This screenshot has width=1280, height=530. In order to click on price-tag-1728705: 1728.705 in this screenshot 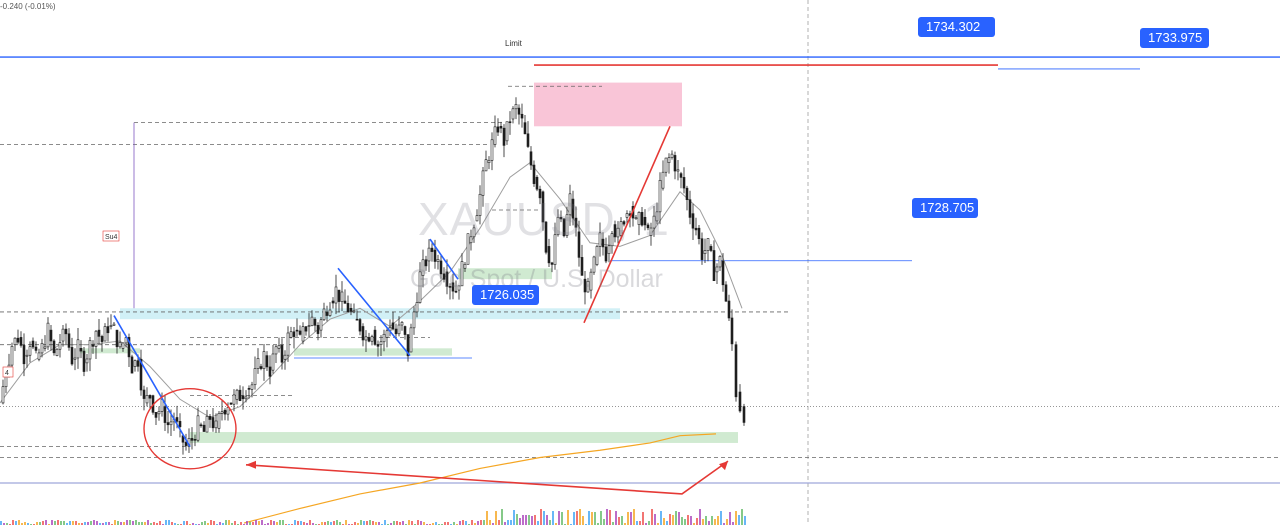, I will do `click(945, 208)`.